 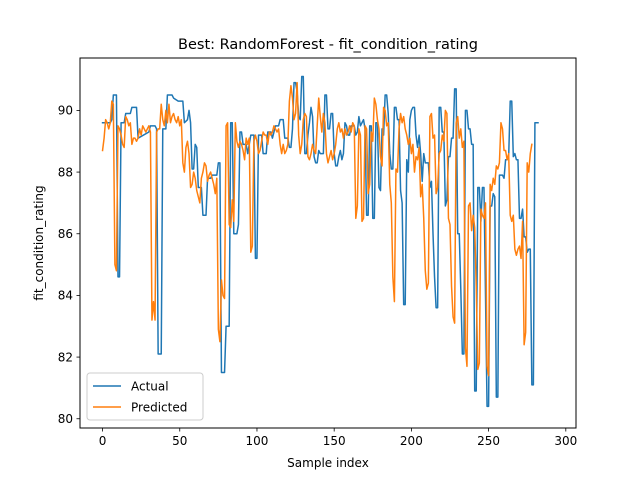 I want to click on legend: Actual Predicted, so click(x=145, y=396).